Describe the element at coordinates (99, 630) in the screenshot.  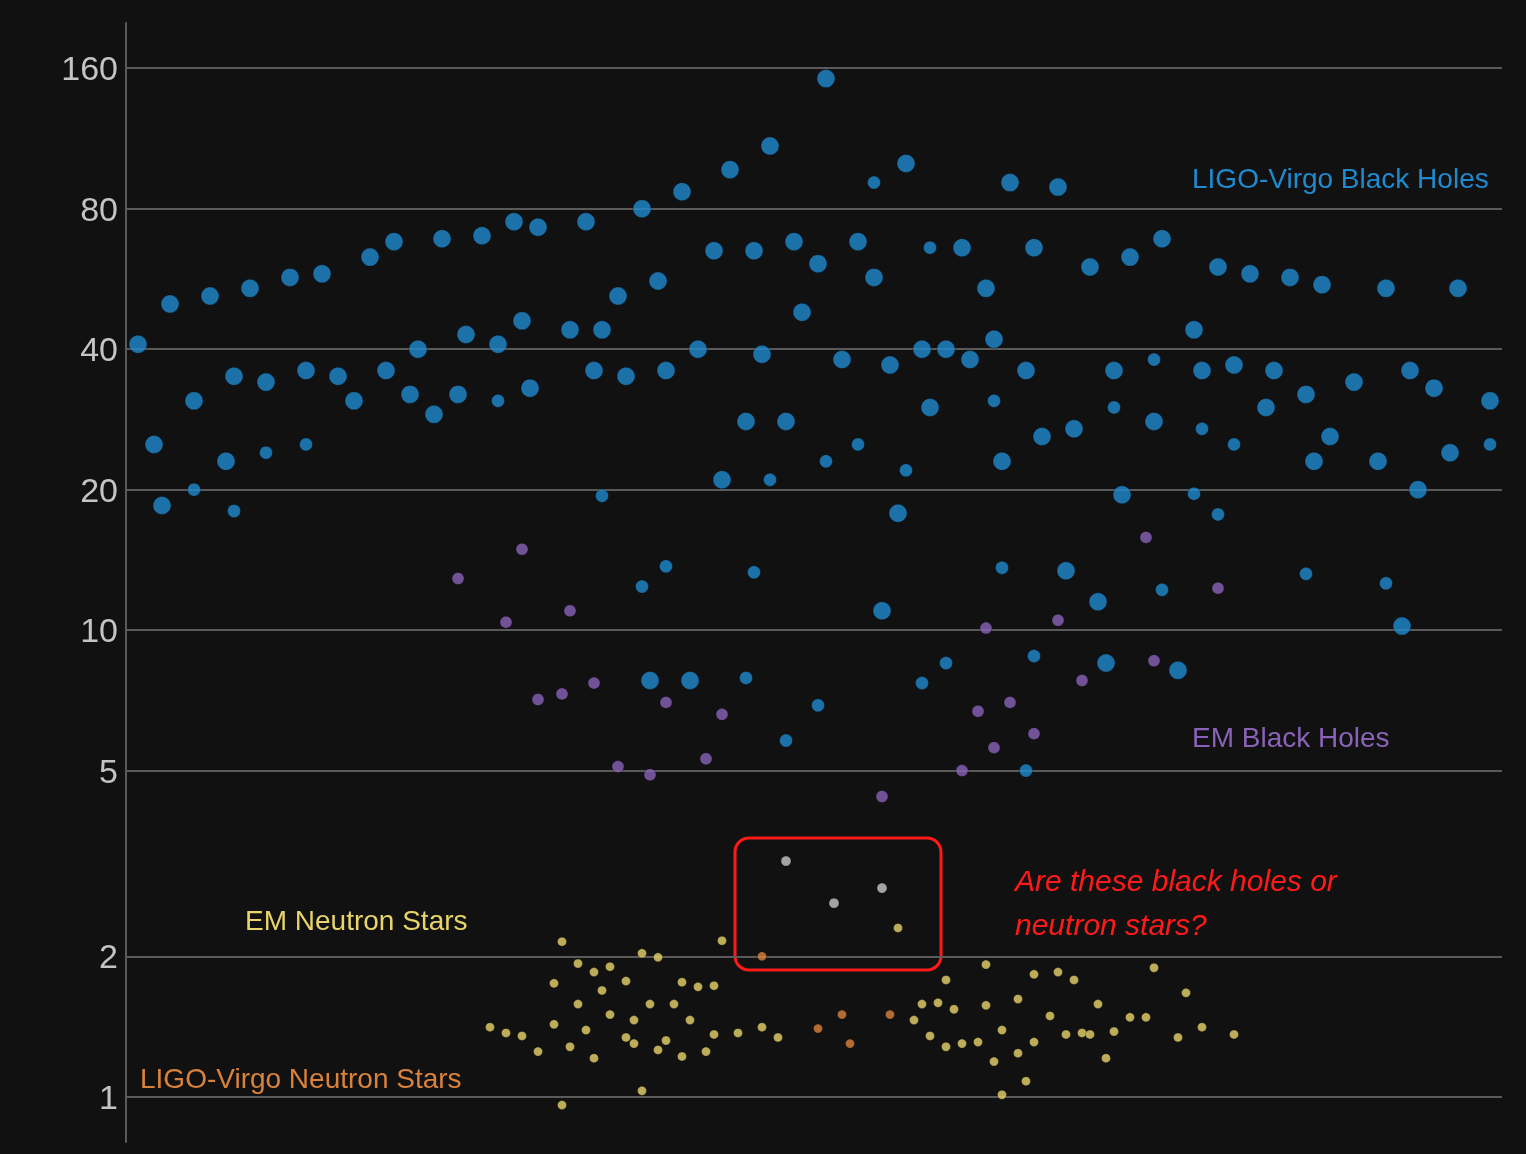
I see `y-tick-label: 10` at that location.